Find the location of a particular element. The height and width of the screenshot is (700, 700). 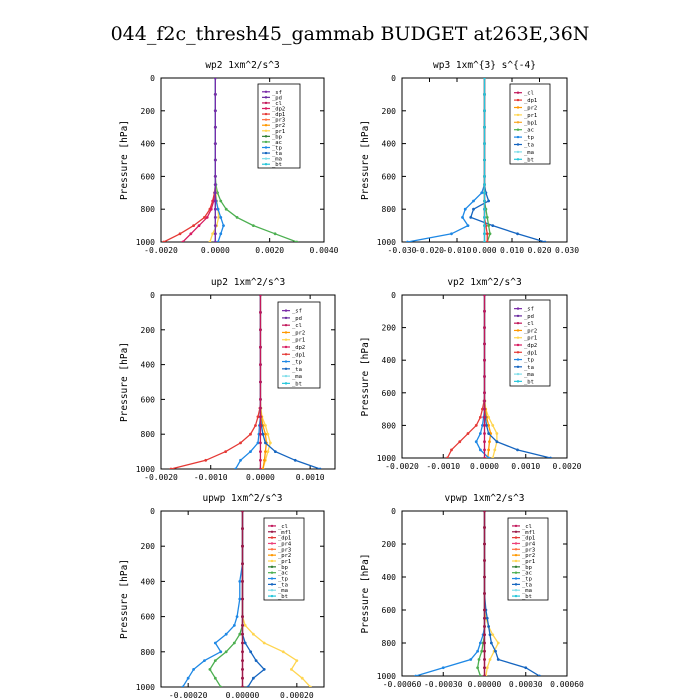

legend-label: _pr1 is located at coordinates (530, 339).